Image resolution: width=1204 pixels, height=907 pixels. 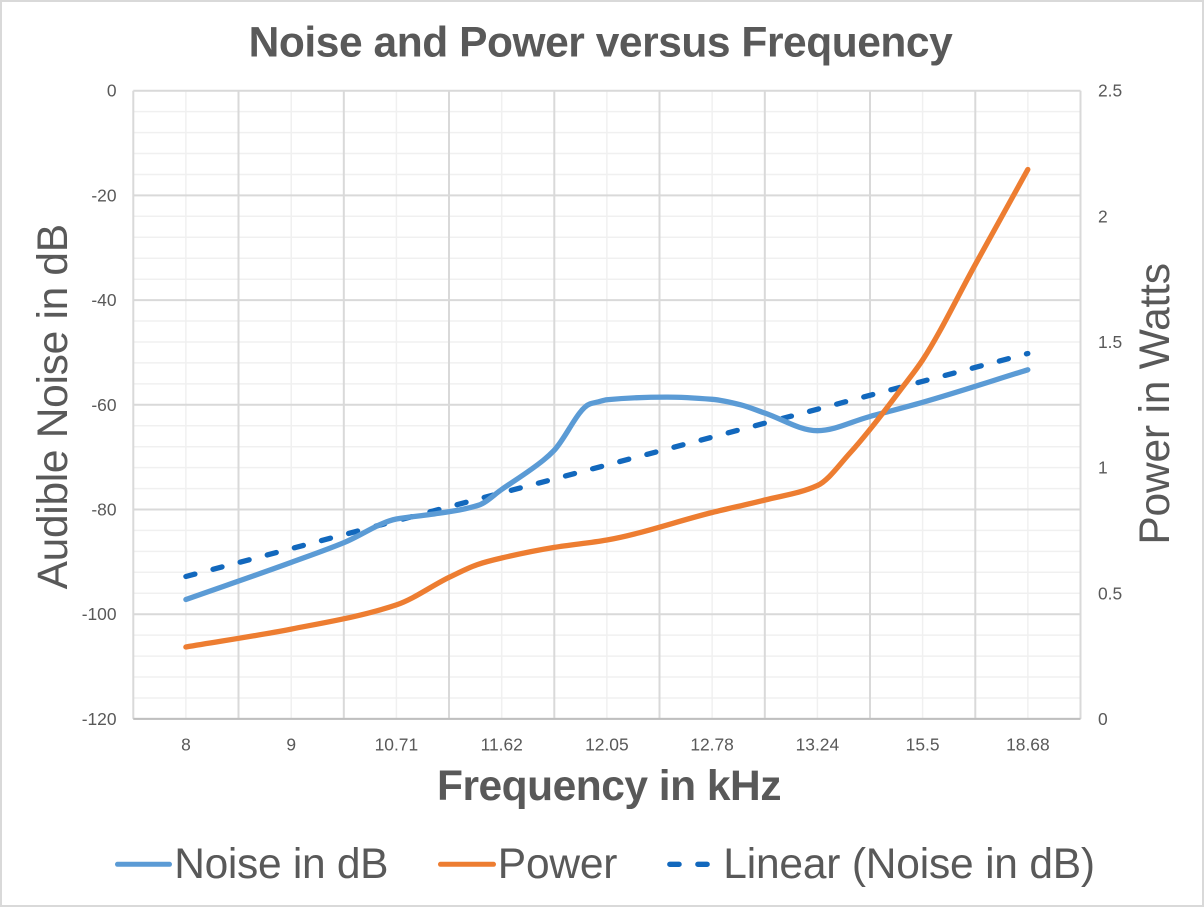 I want to click on svg-text: Linear (Noise in dB), so click(x=909, y=864).